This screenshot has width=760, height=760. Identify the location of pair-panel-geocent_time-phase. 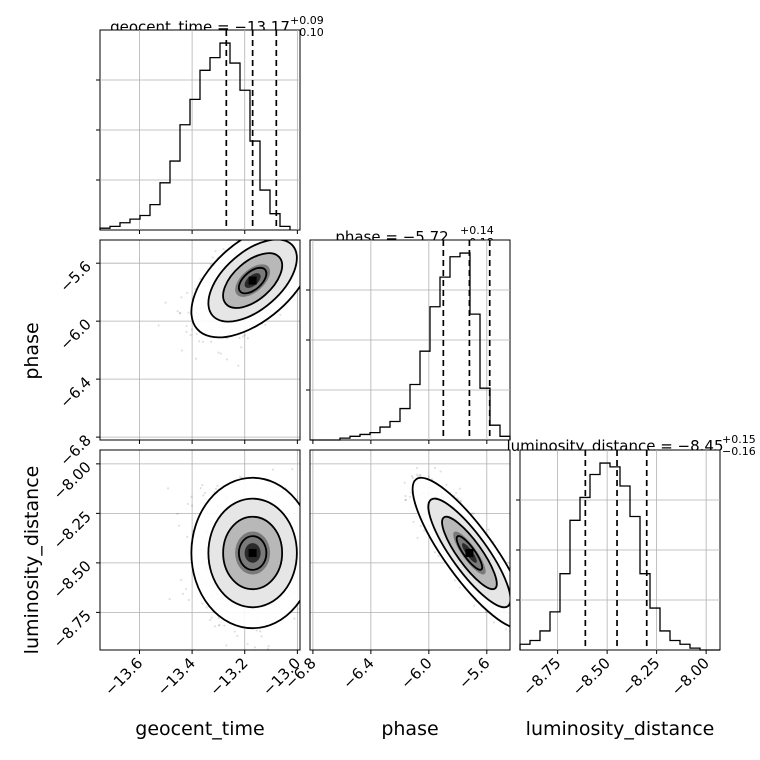
(214, 333).